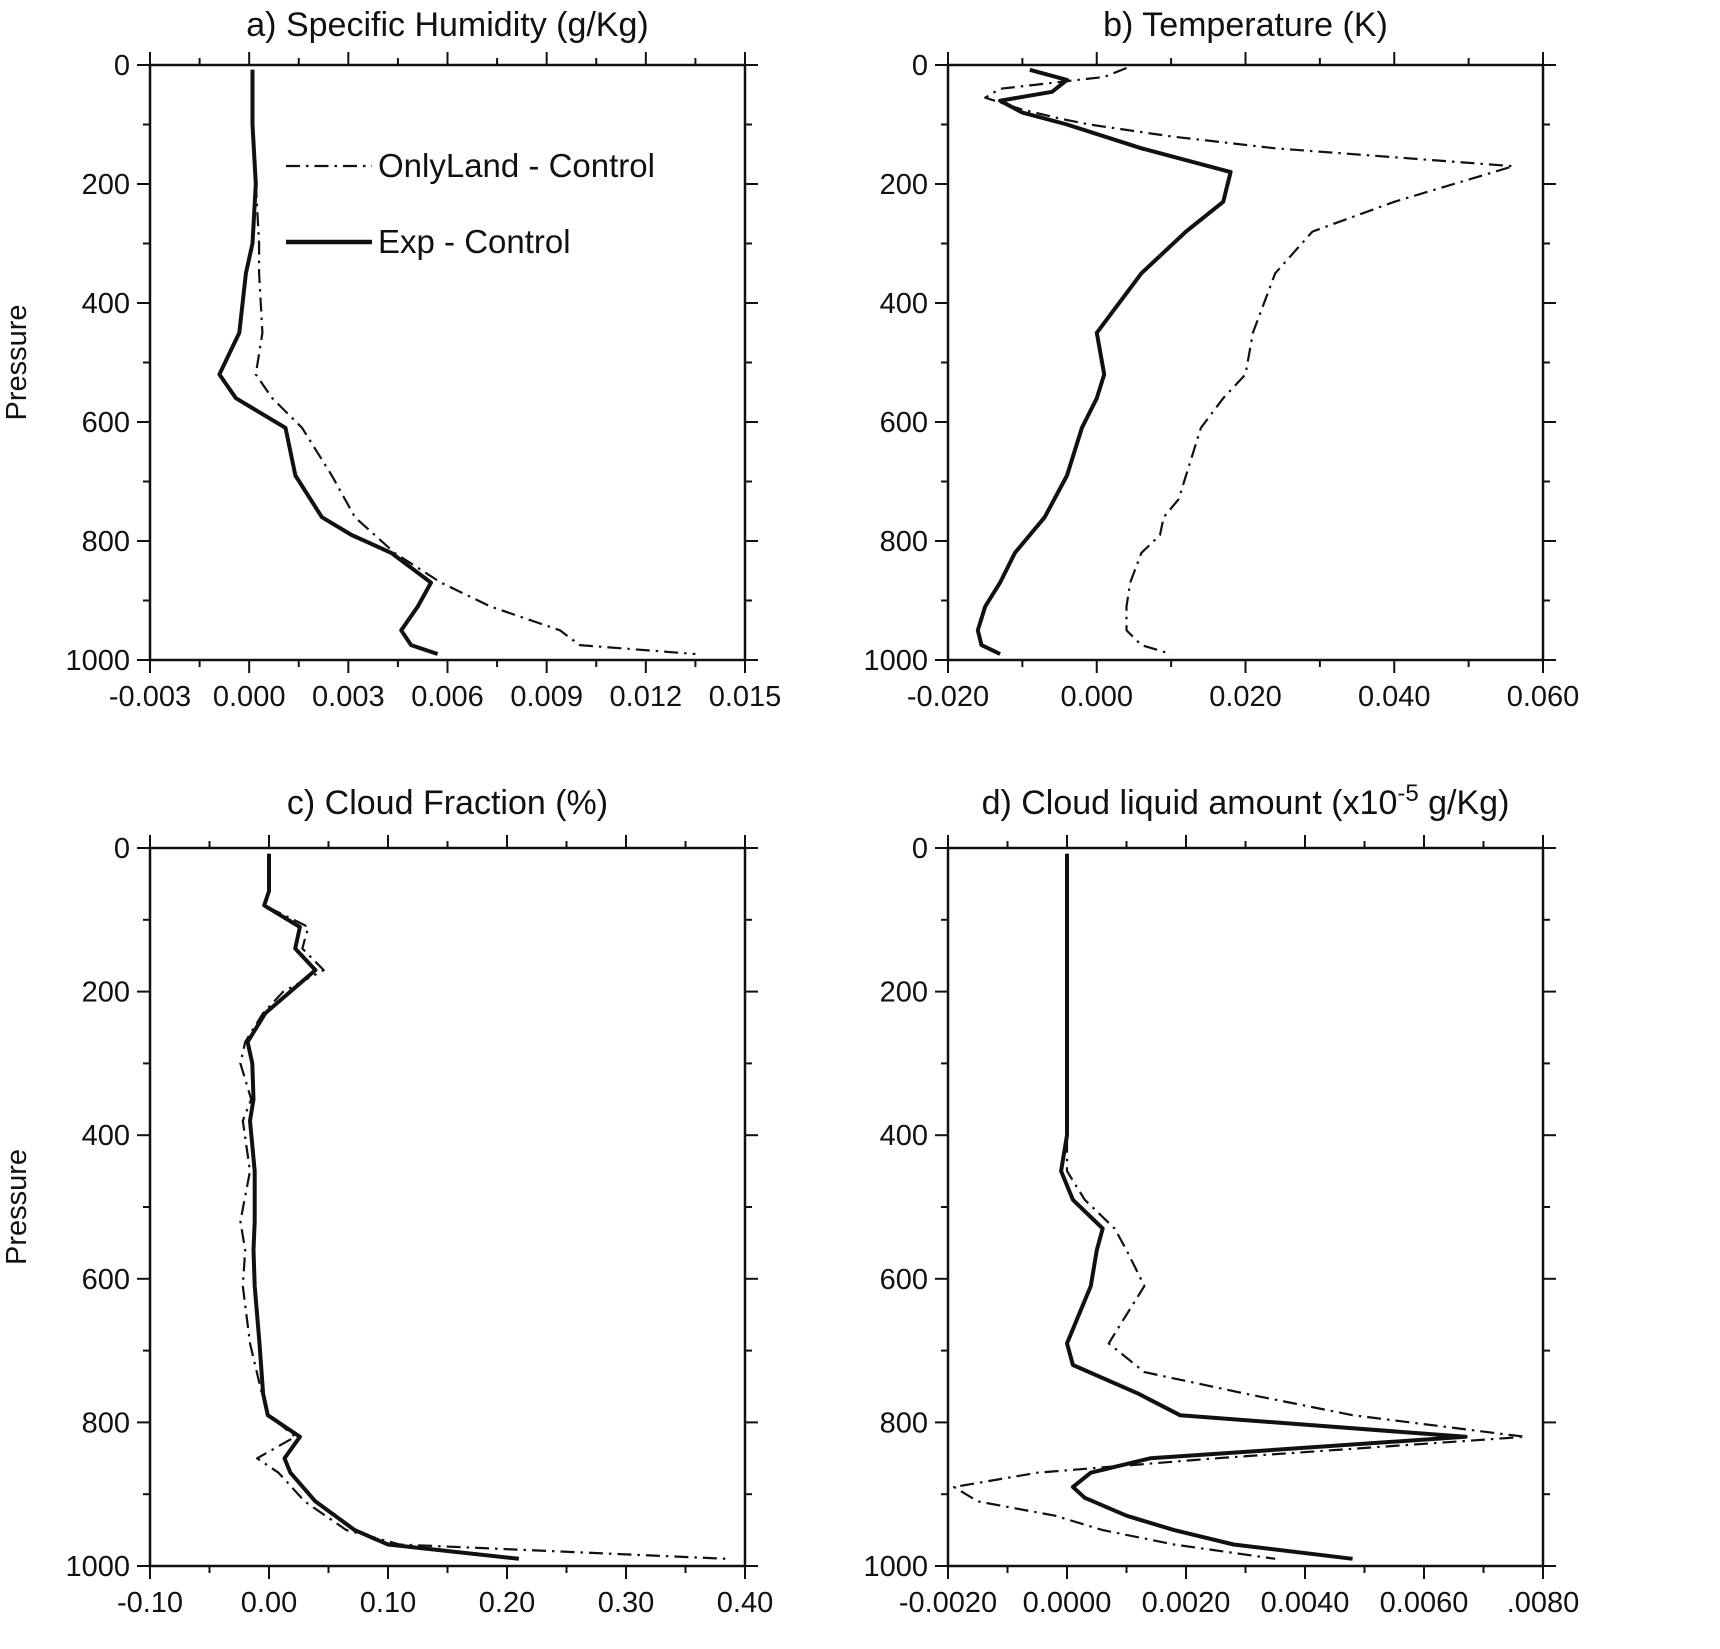 This screenshot has height=1649, width=1720. Describe the element at coordinates (546, 697) in the screenshot. I see `x-tick-label: 0.009` at that location.